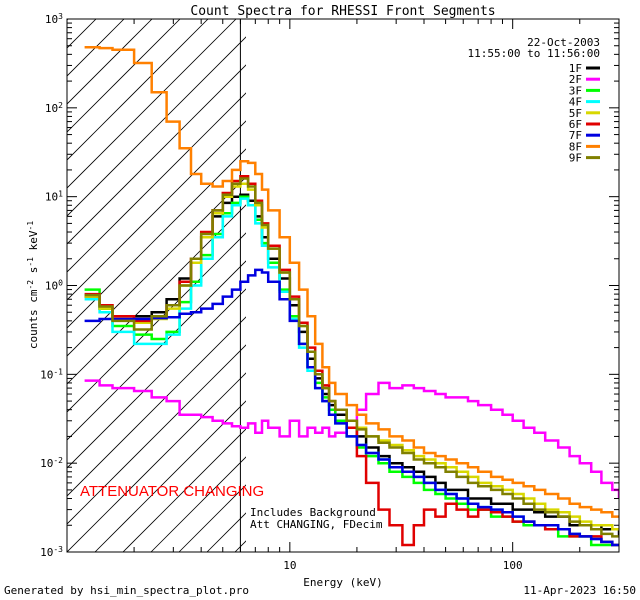  I want to click on y-tick-label: 10², so click(54, 107).